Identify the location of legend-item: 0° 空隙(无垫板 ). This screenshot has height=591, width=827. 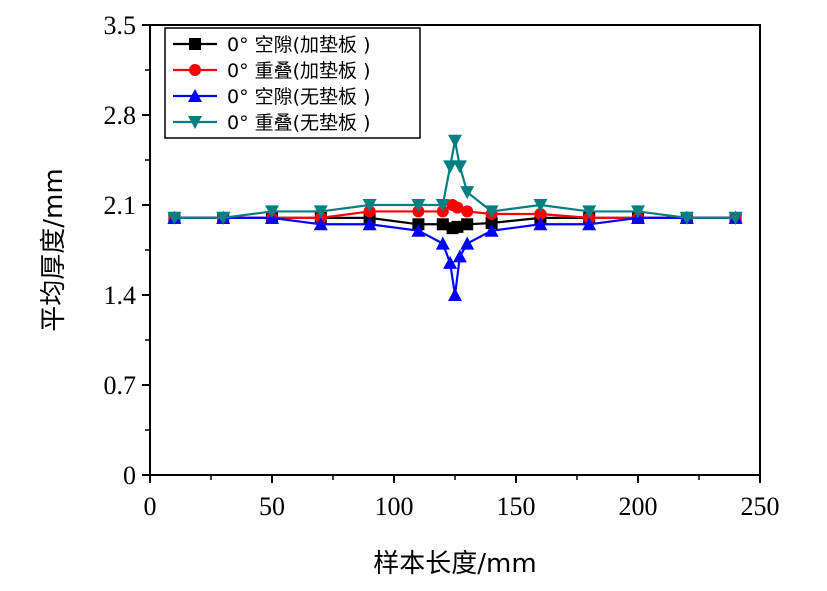
(272, 97).